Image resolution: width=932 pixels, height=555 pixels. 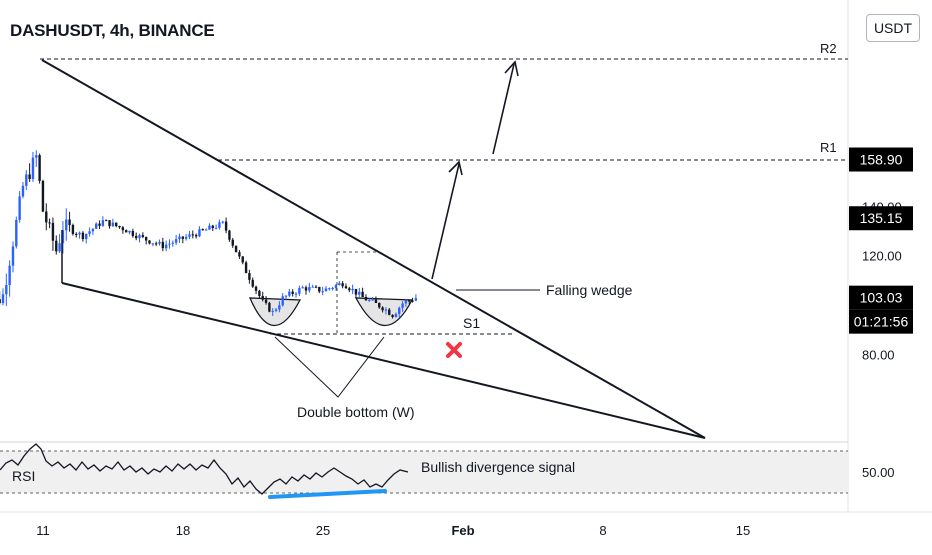 I want to click on x-tick-label: 18, so click(x=183, y=530).